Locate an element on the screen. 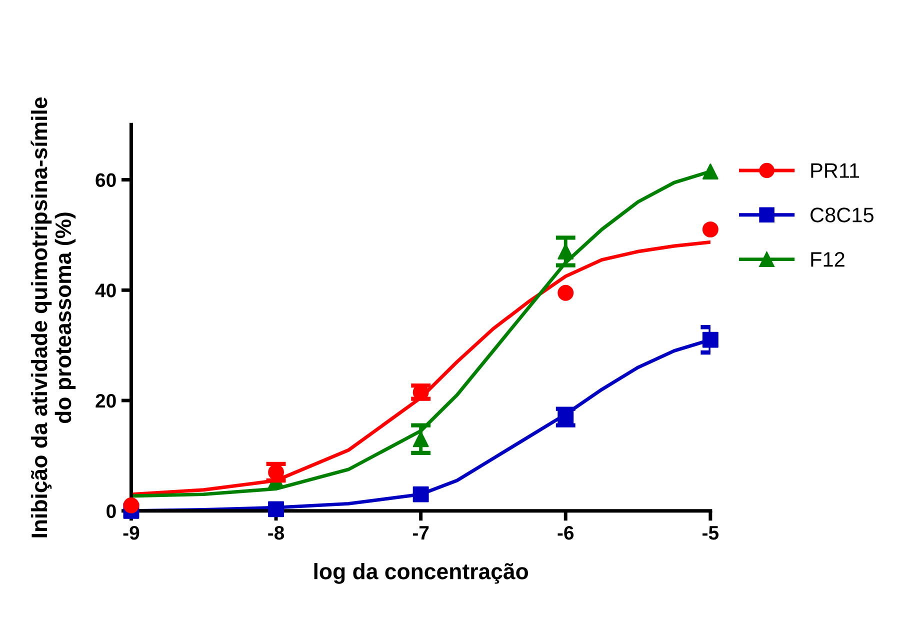 The width and height of the screenshot is (905, 623). x-axis-title: log da concentração is located at coordinates (421, 573).